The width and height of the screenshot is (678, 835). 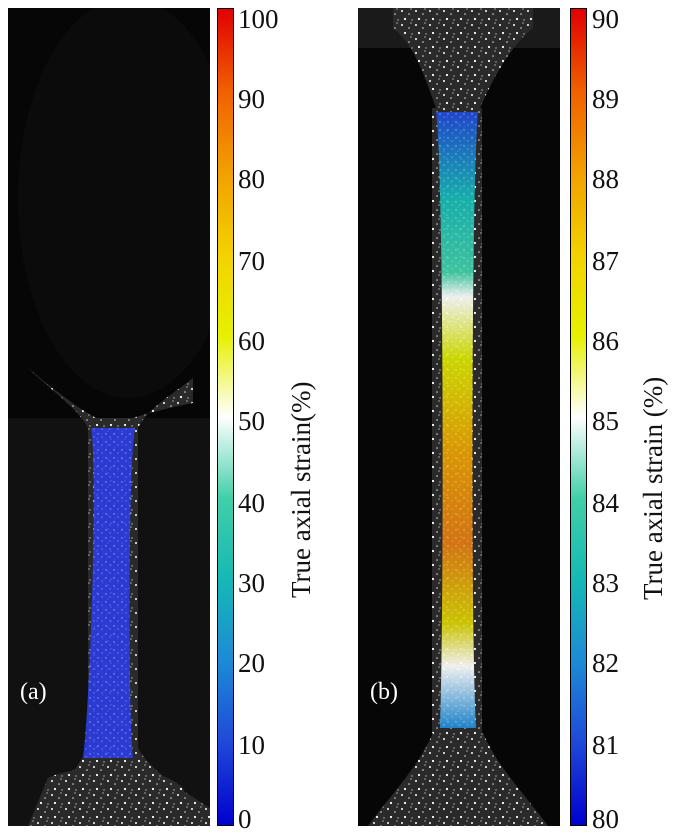 What do you see at coordinates (605, 261) in the screenshot?
I see `colorbar-b-tick-87: 87` at bounding box center [605, 261].